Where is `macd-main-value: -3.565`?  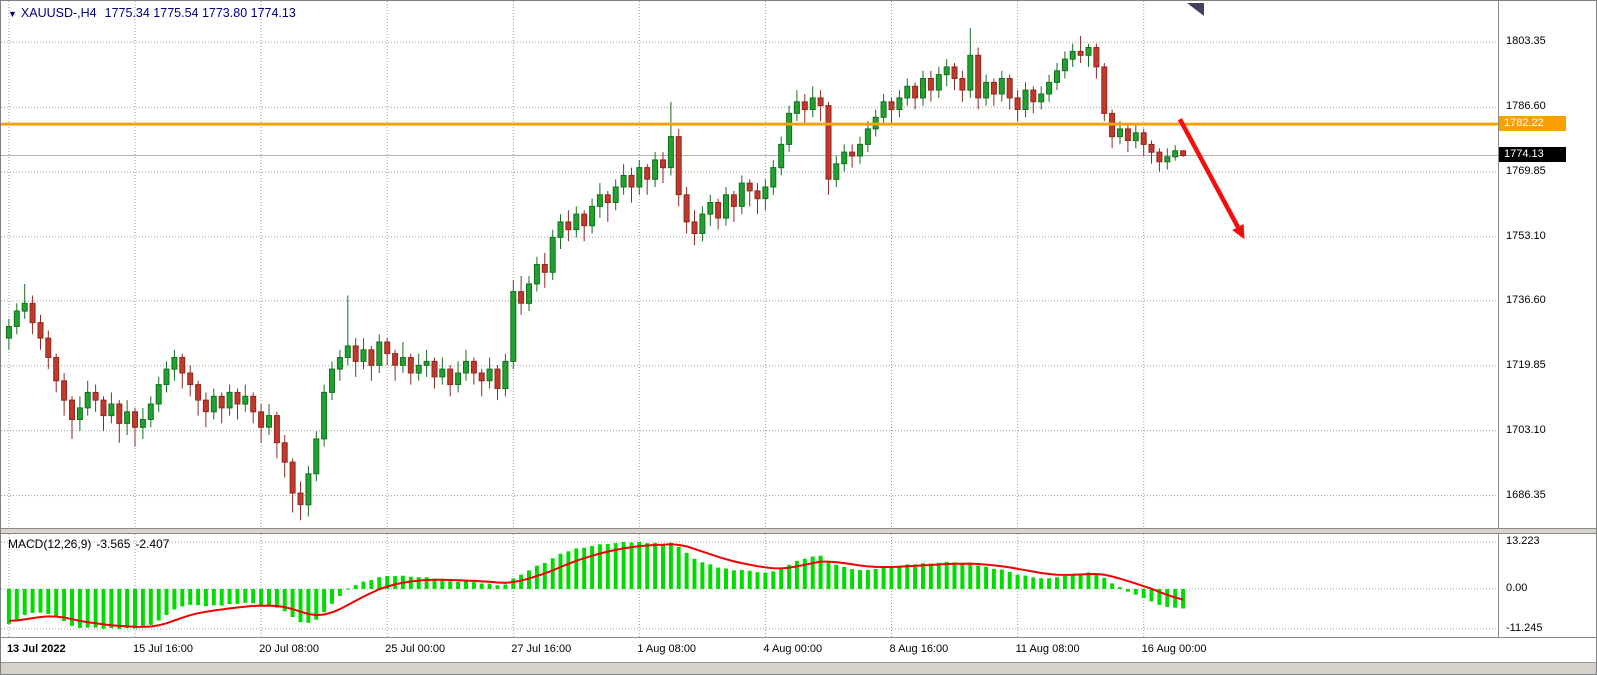 macd-main-value: -3.565 is located at coordinates (113, 544).